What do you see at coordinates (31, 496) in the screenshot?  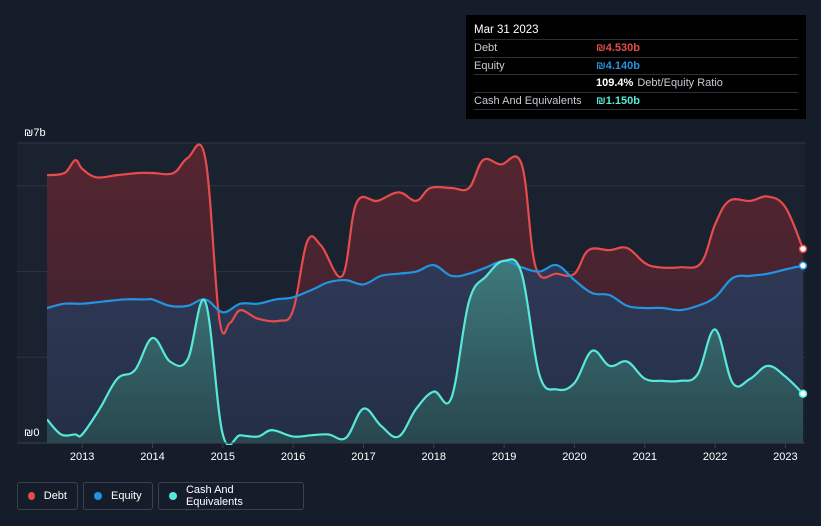 I see `debt-legend-dot-icon` at bounding box center [31, 496].